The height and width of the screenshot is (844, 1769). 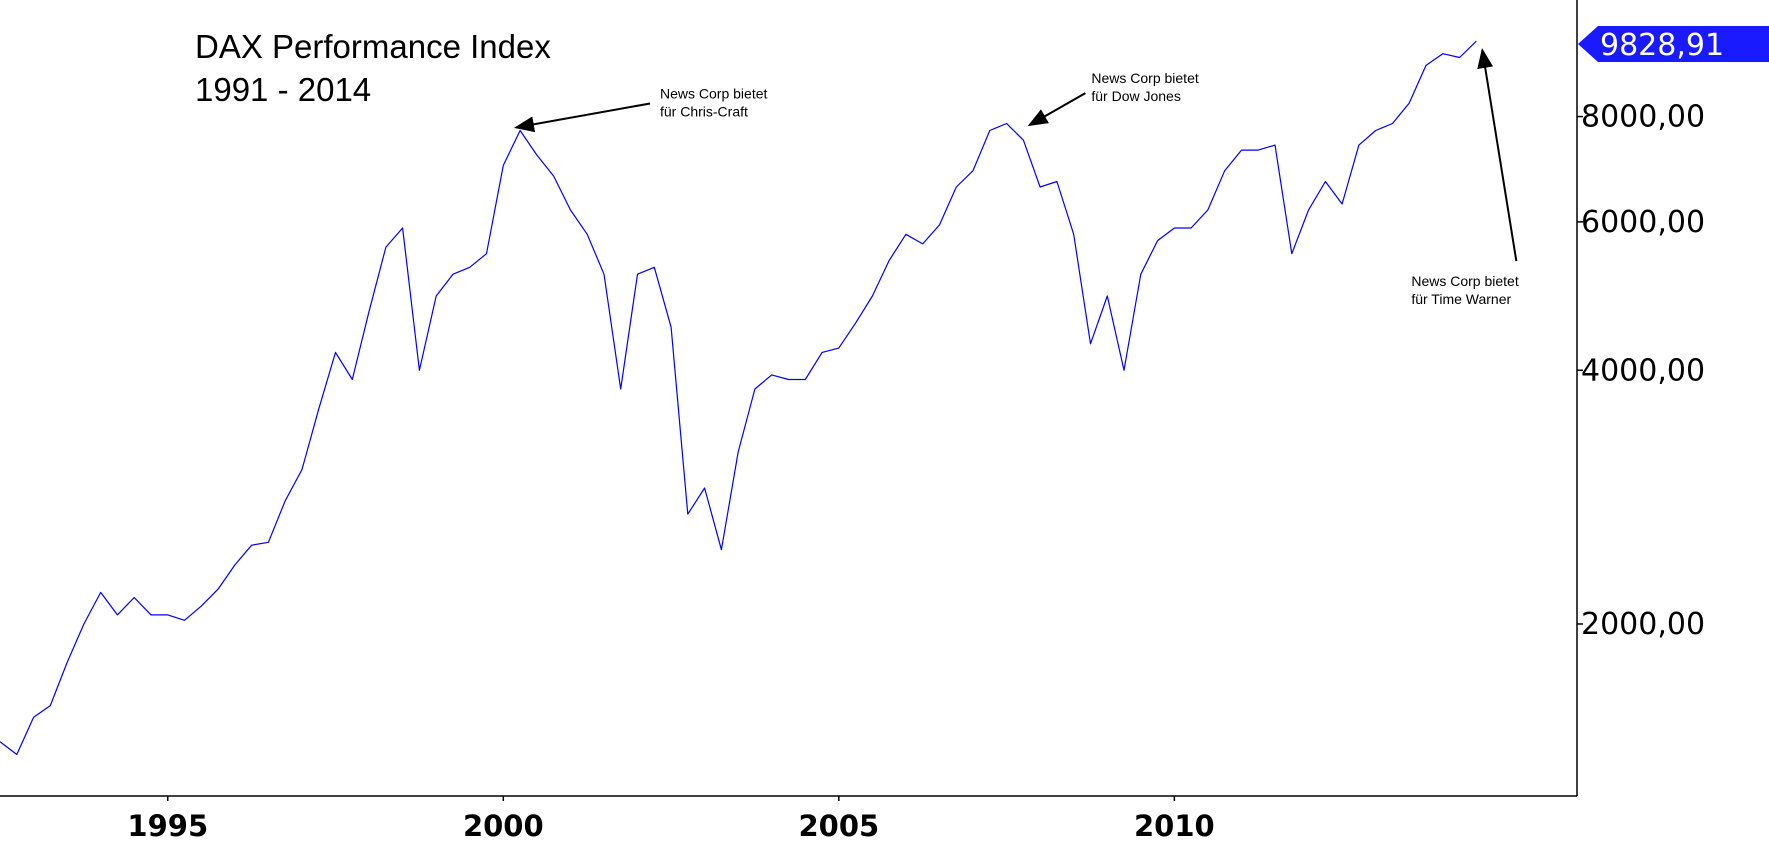 I want to click on y-tick-group: 2000,00 4000,00 6000,00 8000,00, so click(x=1641, y=371).